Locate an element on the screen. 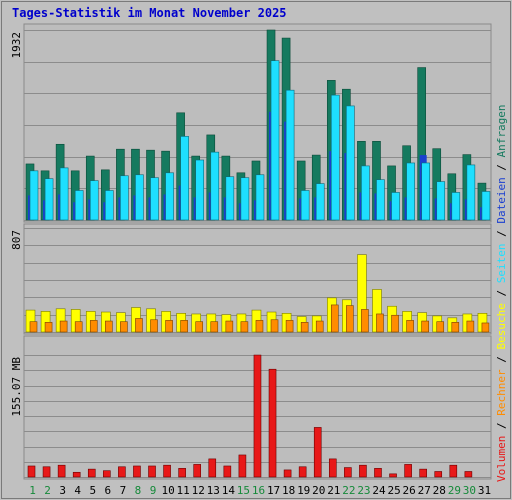 The height and width of the screenshot is (500, 512). x-tick-label: 31 is located at coordinates (484, 490).